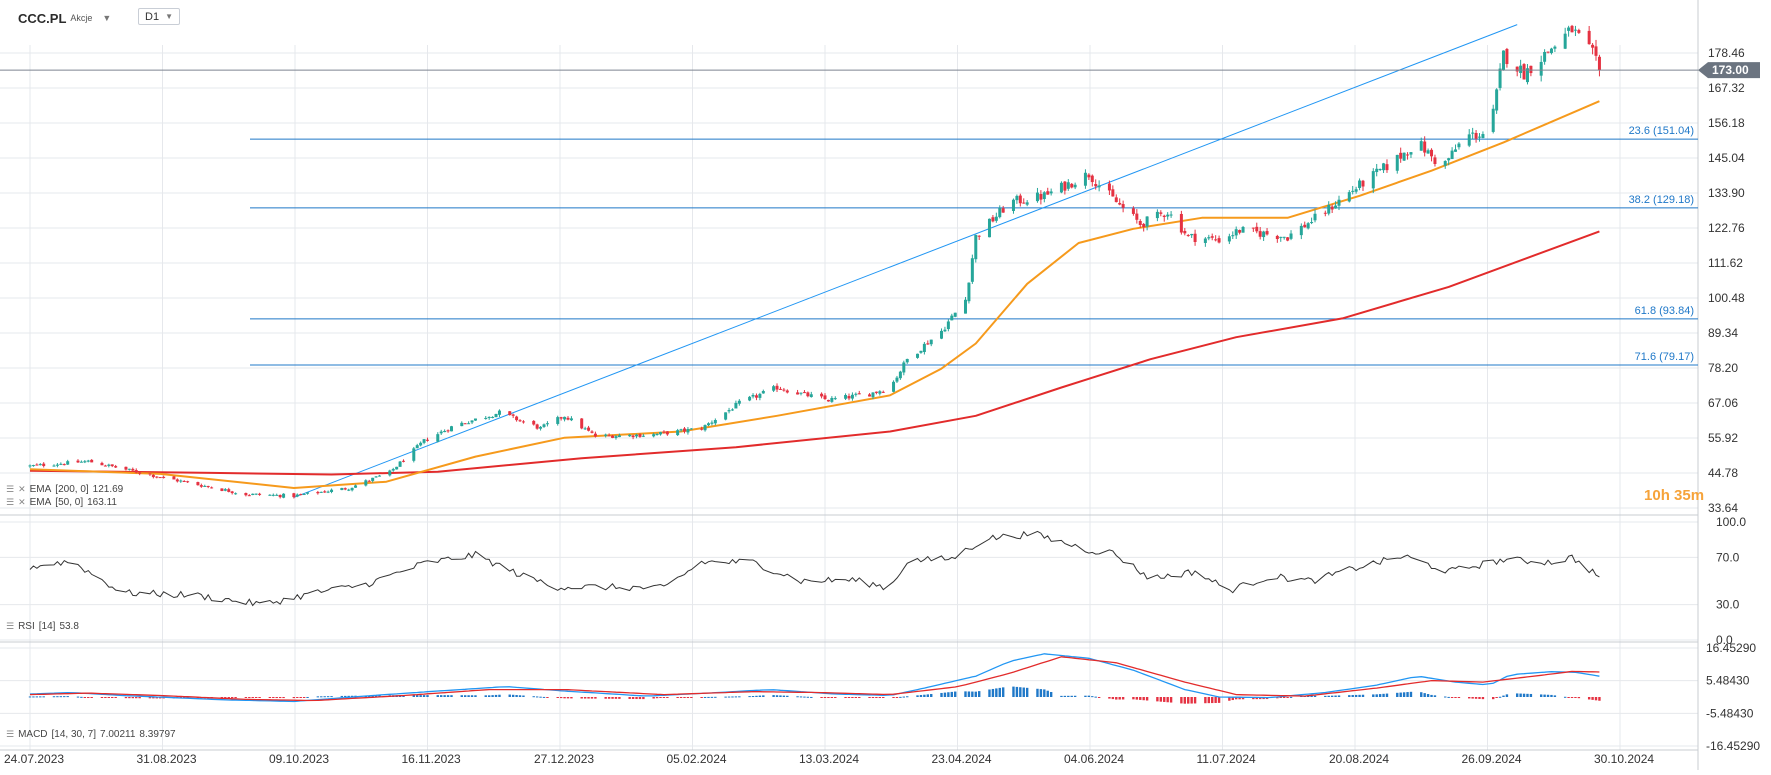 The image size is (1771, 775). Describe the element at coordinates (1726, 228) in the screenshot. I see `price-tick-label: 122.76` at that location.